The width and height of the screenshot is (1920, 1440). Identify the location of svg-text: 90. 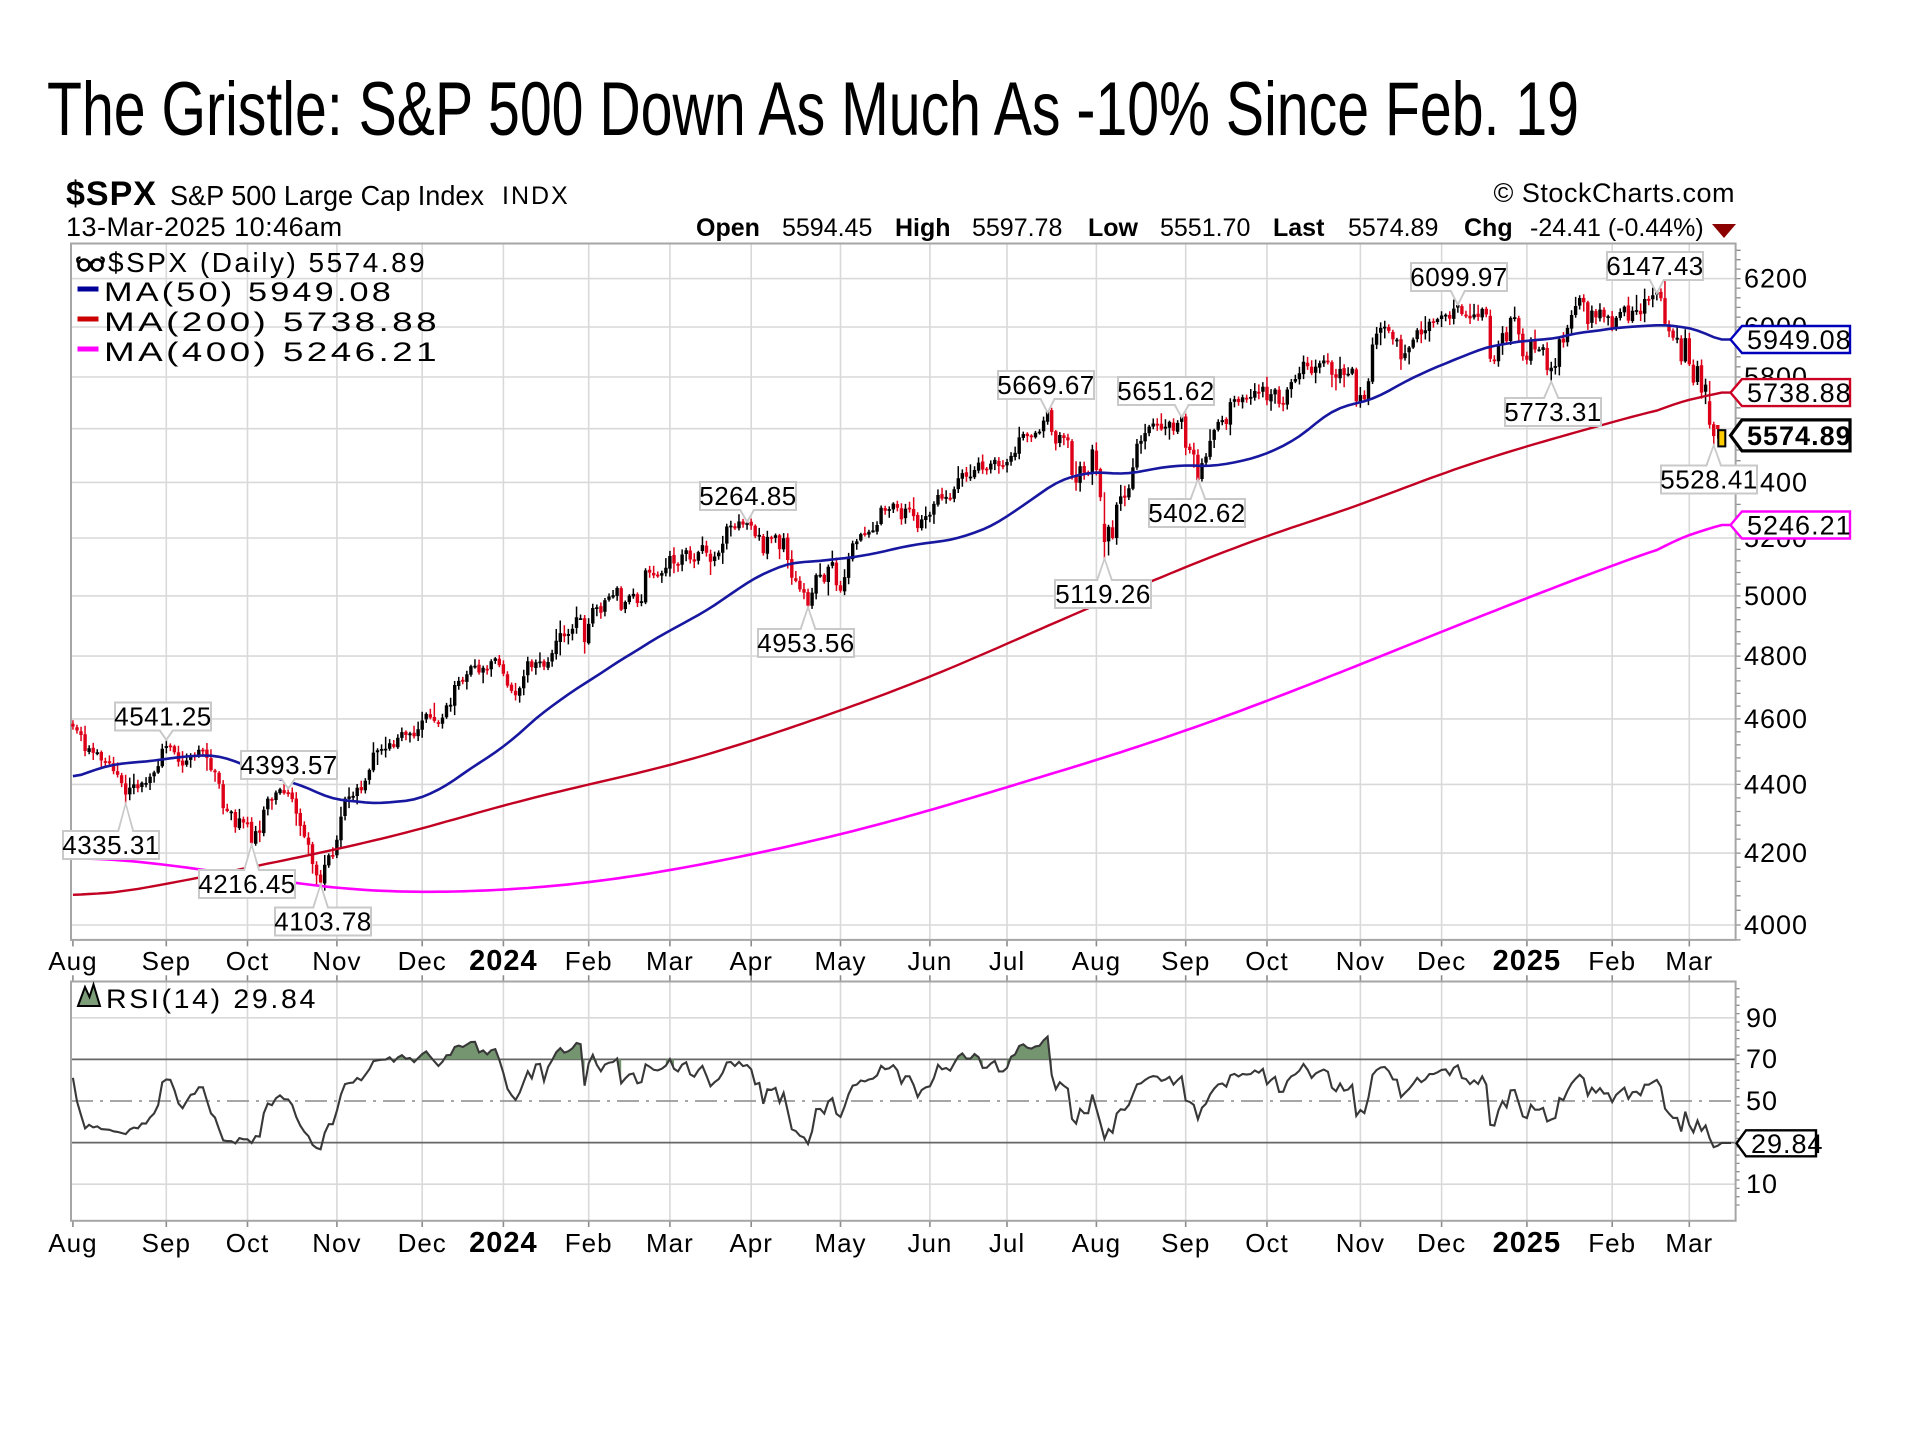
(1762, 1018).